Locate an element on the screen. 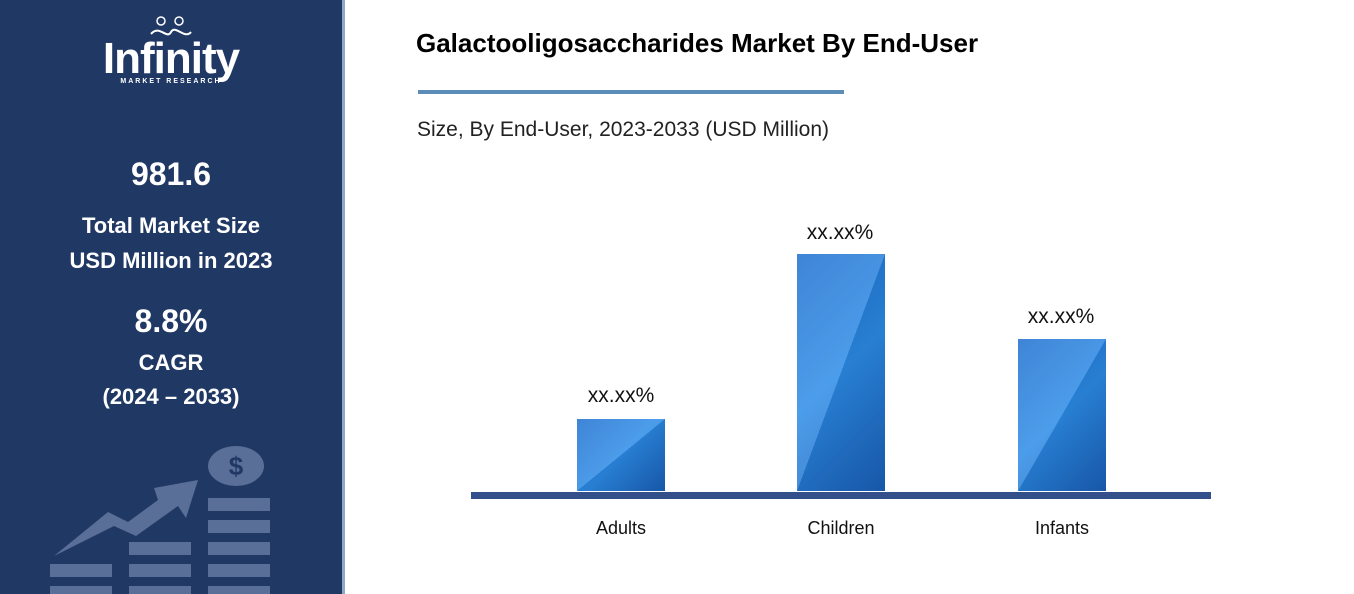 This screenshot has width=1354, height=594. growth-chart-icon: $ is located at coordinates (160, 520).